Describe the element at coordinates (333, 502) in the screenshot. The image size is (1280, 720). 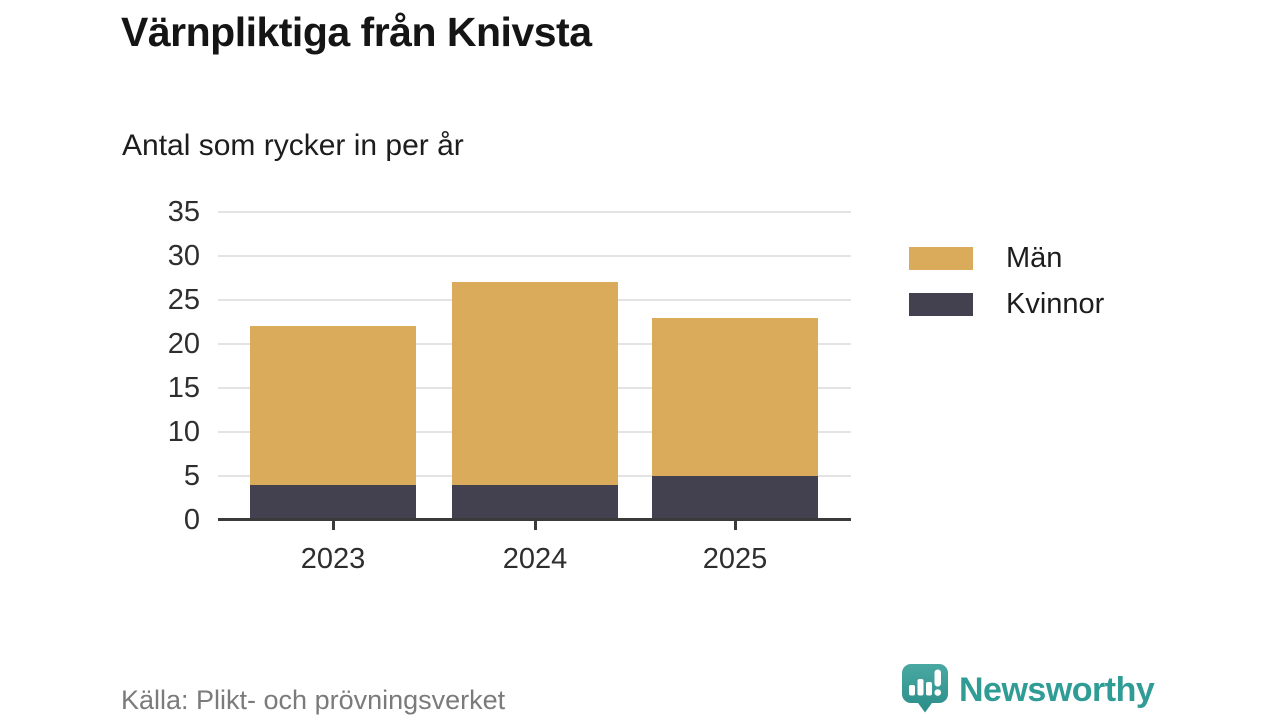
I see `bar-segment-2023-kvinnor` at that location.